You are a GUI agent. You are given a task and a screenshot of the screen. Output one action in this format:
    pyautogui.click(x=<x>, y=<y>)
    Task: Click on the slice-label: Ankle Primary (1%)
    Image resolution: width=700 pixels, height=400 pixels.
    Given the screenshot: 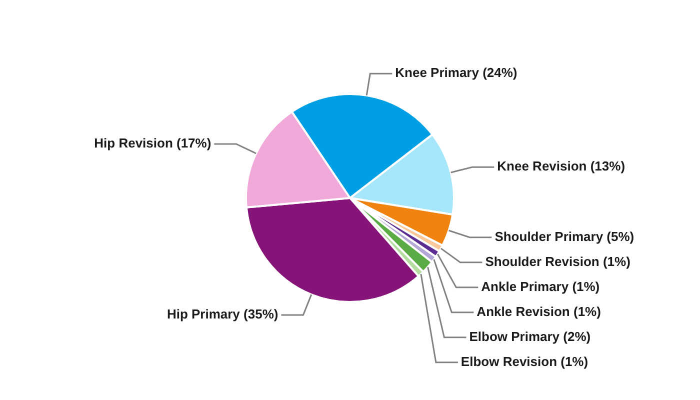 What is the action you would take?
    pyautogui.click(x=540, y=286)
    